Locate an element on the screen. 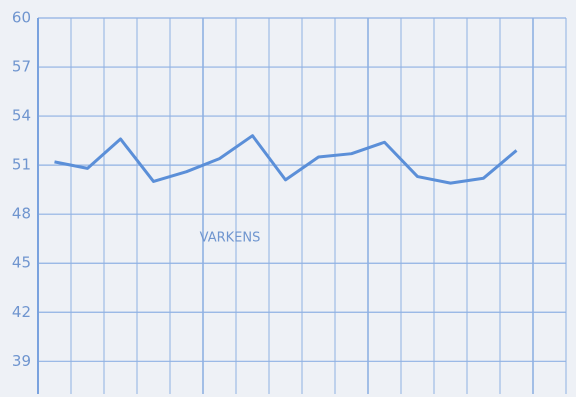 Image resolution: width=576 pixels, height=397 pixels. line is located at coordinates (286, 159).